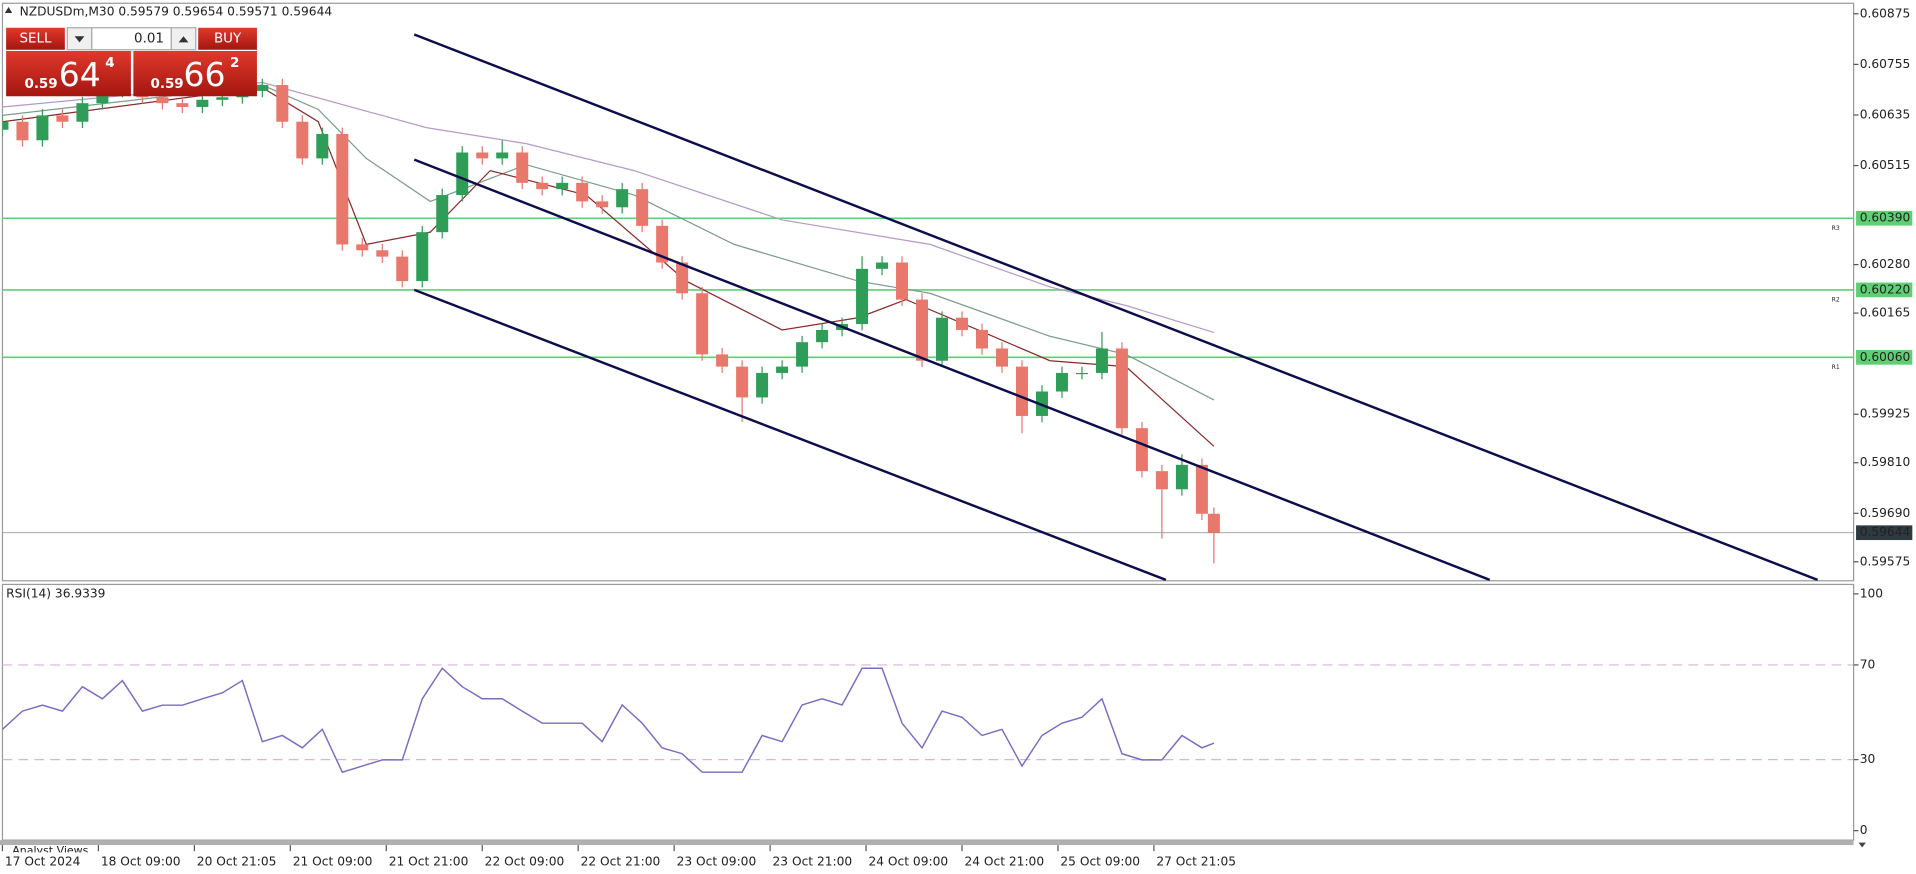 This screenshot has height=874, width=1916. Describe the element at coordinates (1885, 114) in the screenshot. I see `y-tick-label: 0.60635` at that location.